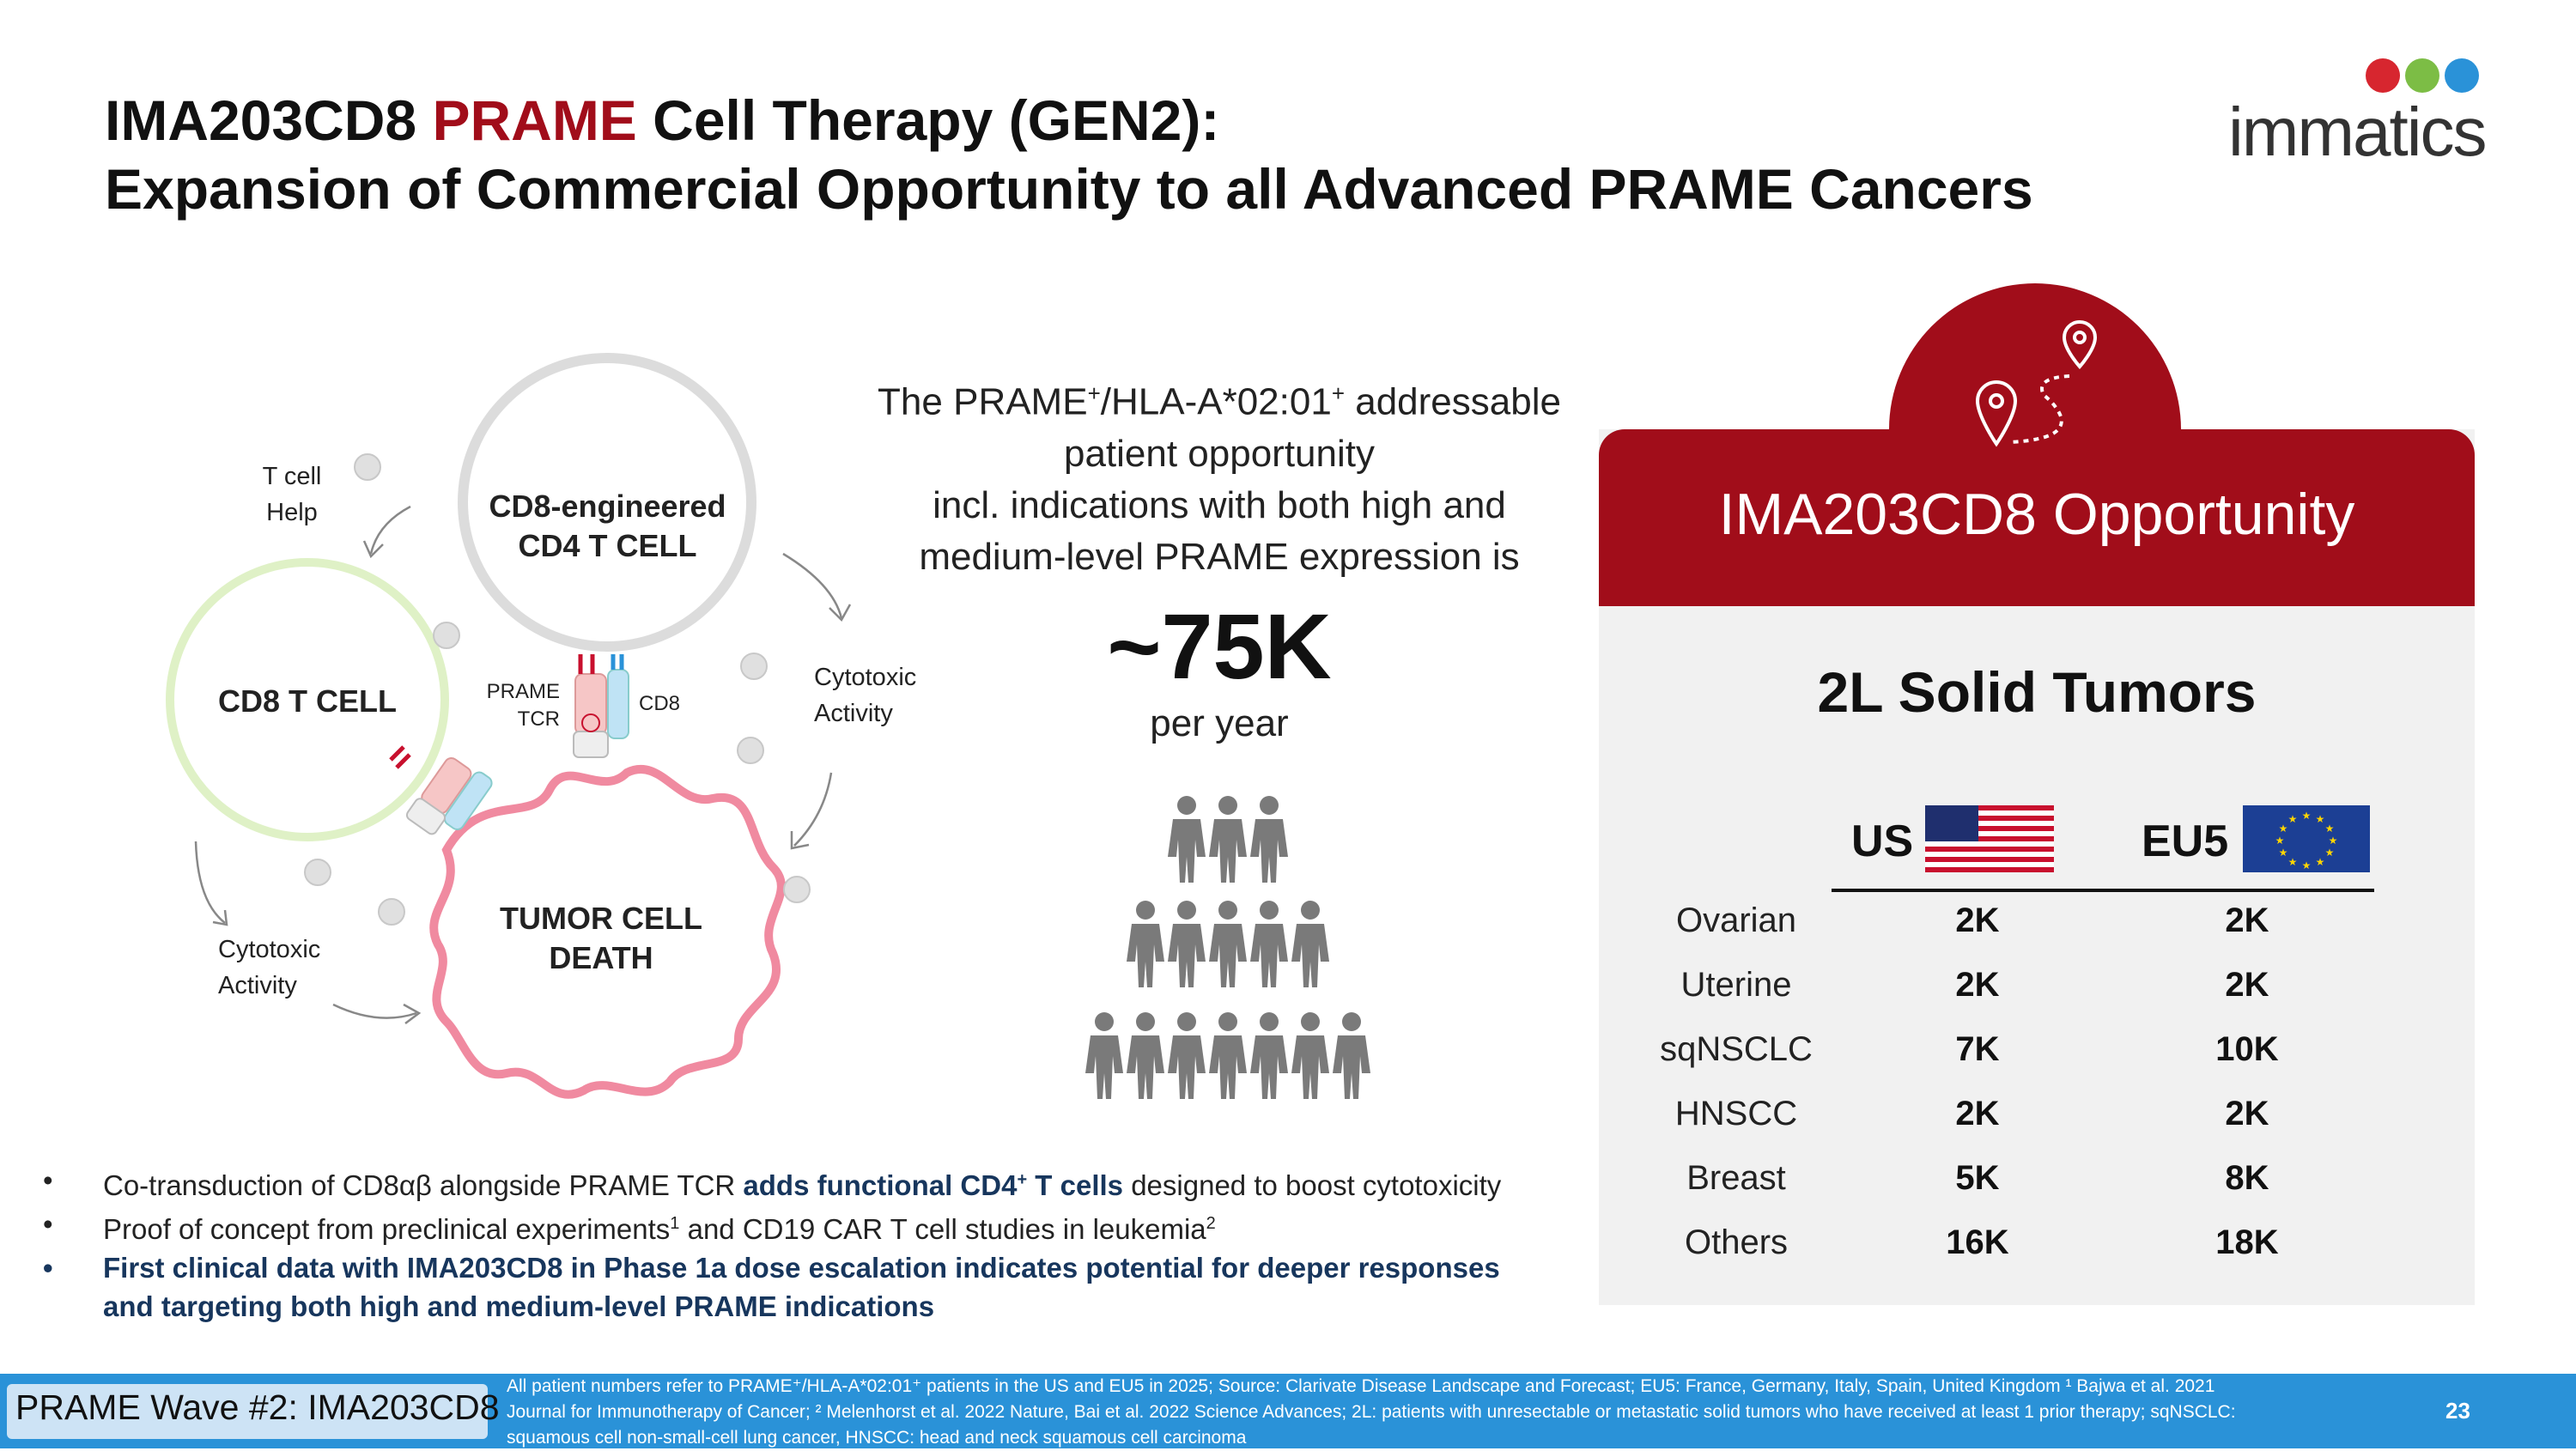 Image resolution: width=2576 pixels, height=1451 pixels. I want to click on us-flag-icon, so click(1989, 839).